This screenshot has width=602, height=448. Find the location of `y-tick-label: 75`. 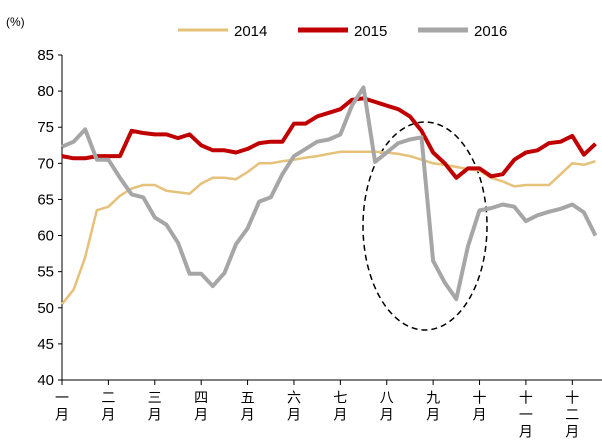

y-tick-label: 75 is located at coordinates (45, 127).